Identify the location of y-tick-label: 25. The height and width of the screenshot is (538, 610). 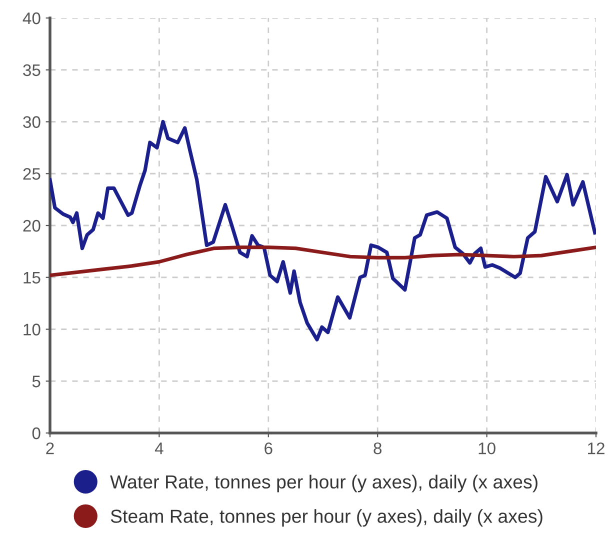
(31, 174).